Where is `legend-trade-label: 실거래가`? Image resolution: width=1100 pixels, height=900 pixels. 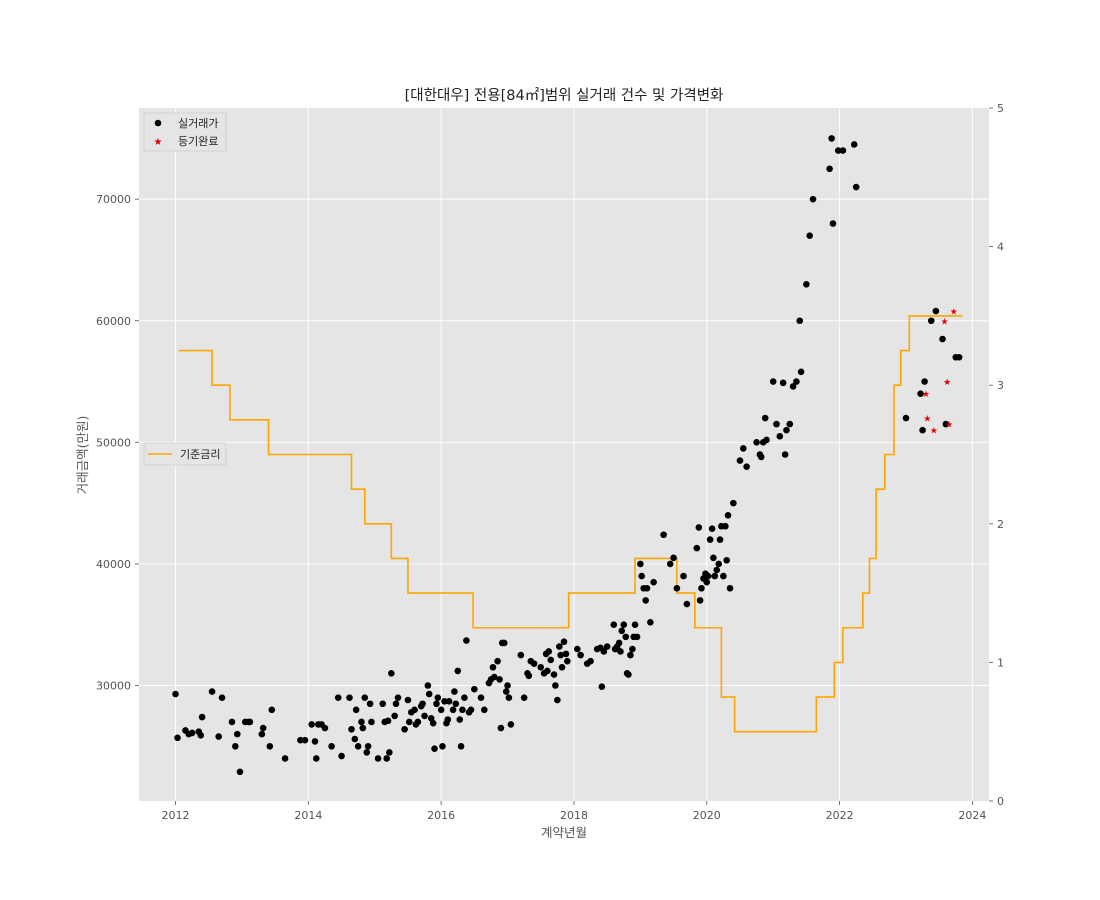 legend-trade-label: 실거래가 is located at coordinates (198, 123).